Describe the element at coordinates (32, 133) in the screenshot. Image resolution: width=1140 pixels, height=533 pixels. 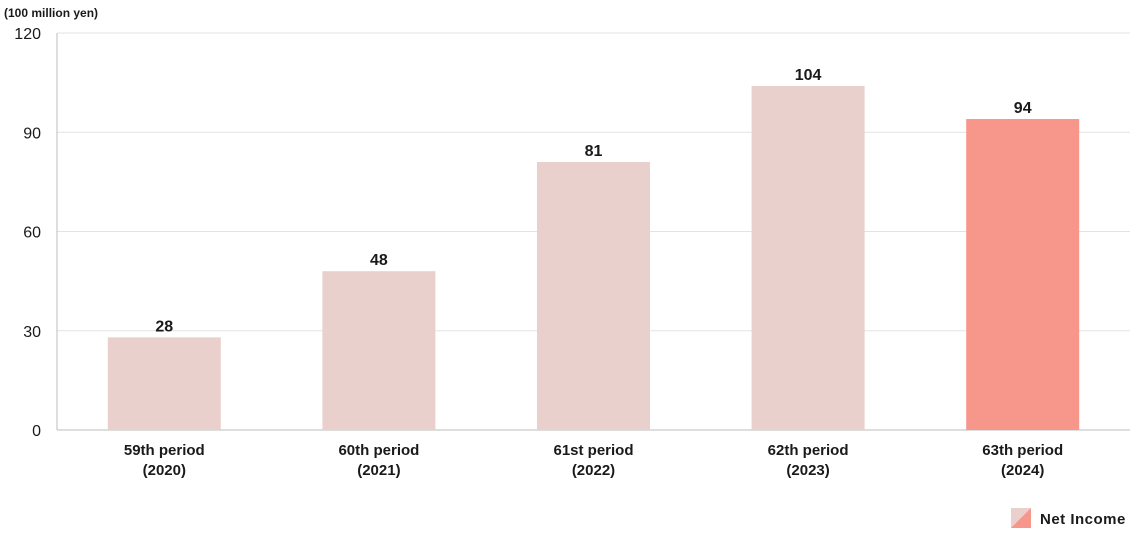
I see `y-tick-label: 90` at that location.